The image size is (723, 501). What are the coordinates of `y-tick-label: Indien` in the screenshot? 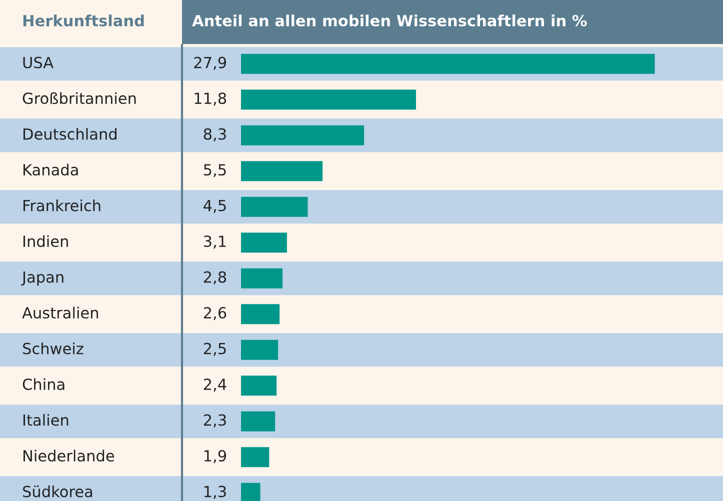 It's located at (46, 241).